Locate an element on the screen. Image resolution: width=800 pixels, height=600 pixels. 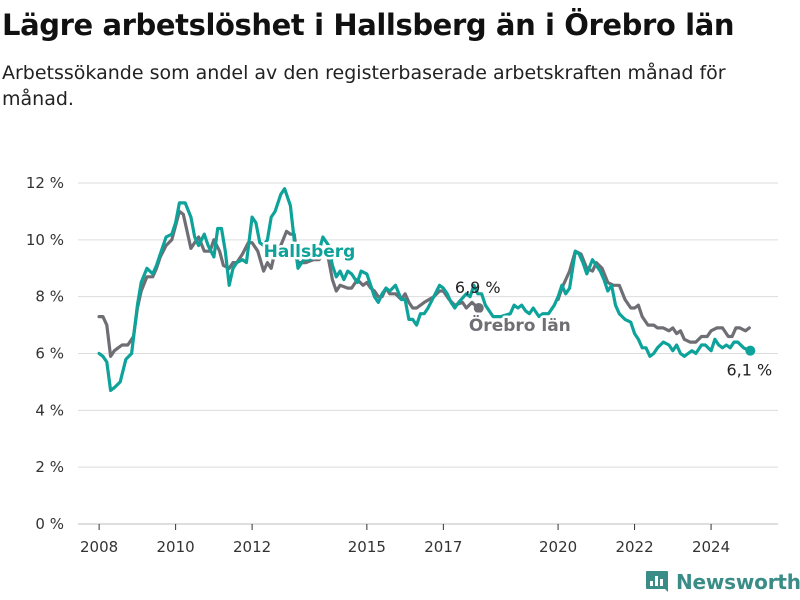
x-tick-label: 2012 is located at coordinates (252, 547).